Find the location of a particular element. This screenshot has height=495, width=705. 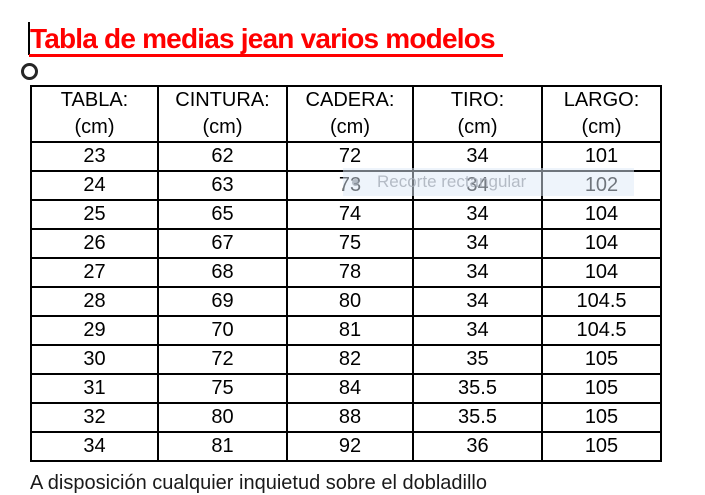

table-cell: 31 is located at coordinates (94, 388).